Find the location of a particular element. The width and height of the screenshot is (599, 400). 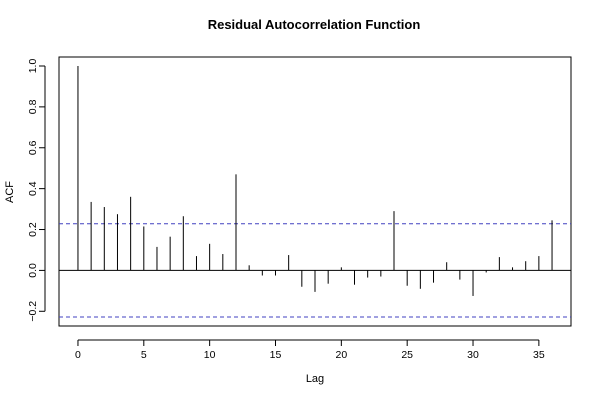

y-tick-label: 0.8 is located at coordinates (33, 106).